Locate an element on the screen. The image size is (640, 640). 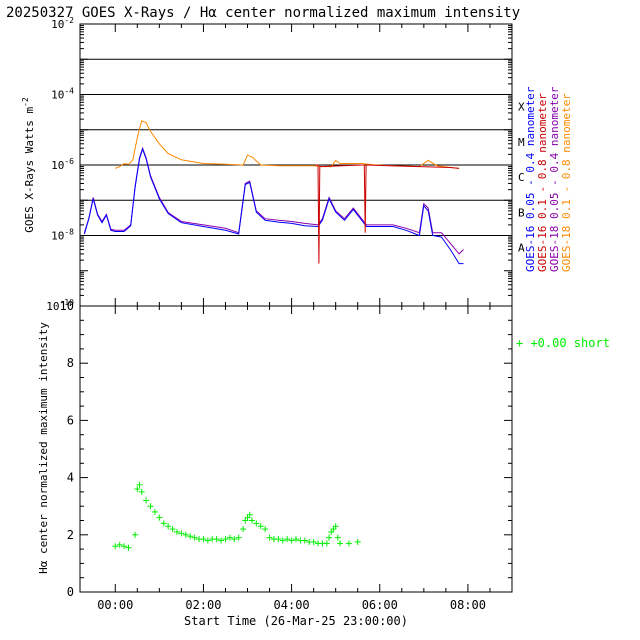
xray-y-tick-label: 10⁻⁸ is located at coordinates (62, 235).